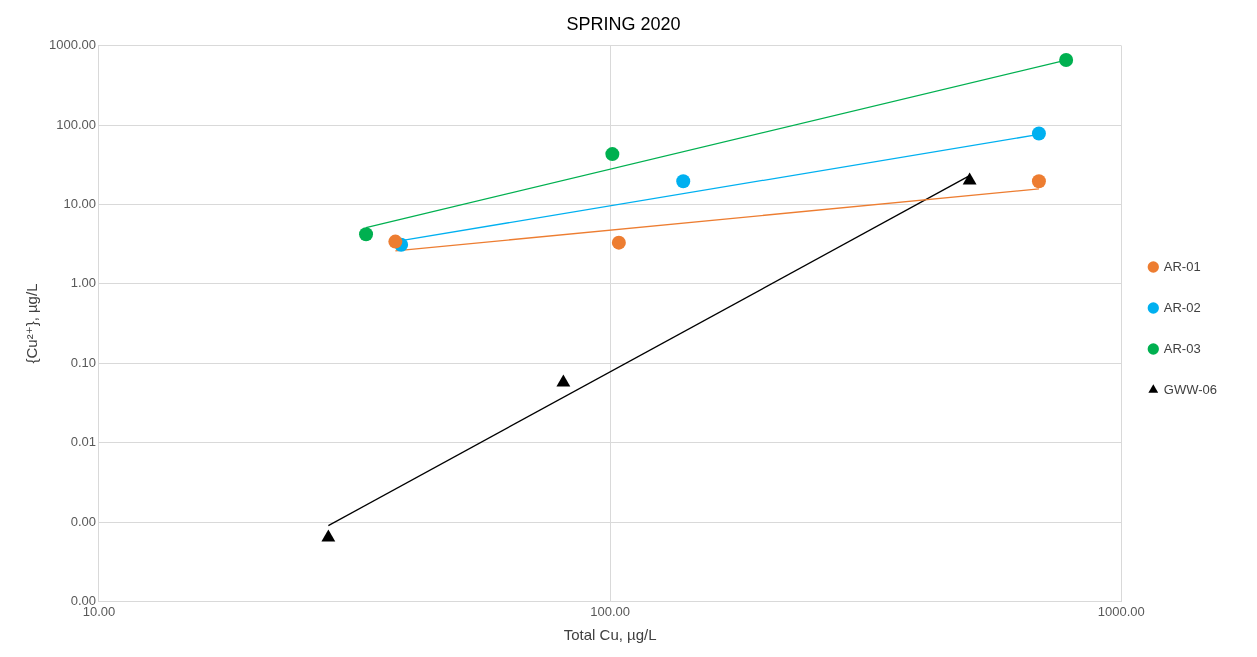  Describe the element at coordinates (610, 635) in the screenshot. I see `x-axis-title: Total Cu, µg/L` at that location.